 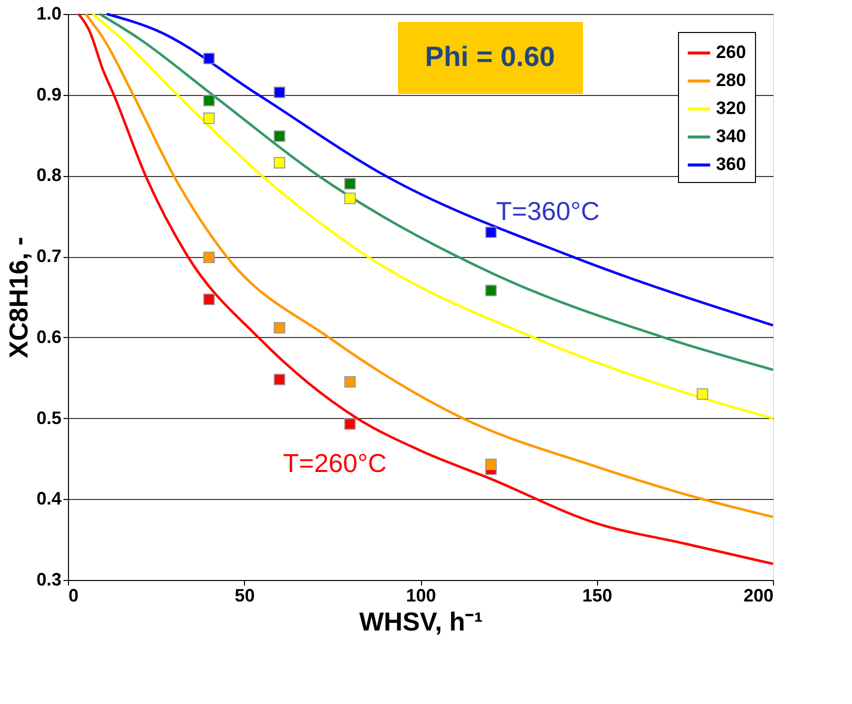 I want to click on x-tick-label: 150, so click(x=597, y=596).